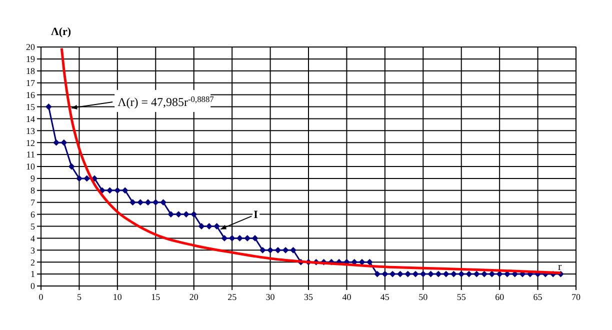 This screenshot has height=330, width=612. I want to click on y-tick-label: 10, so click(31, 167).